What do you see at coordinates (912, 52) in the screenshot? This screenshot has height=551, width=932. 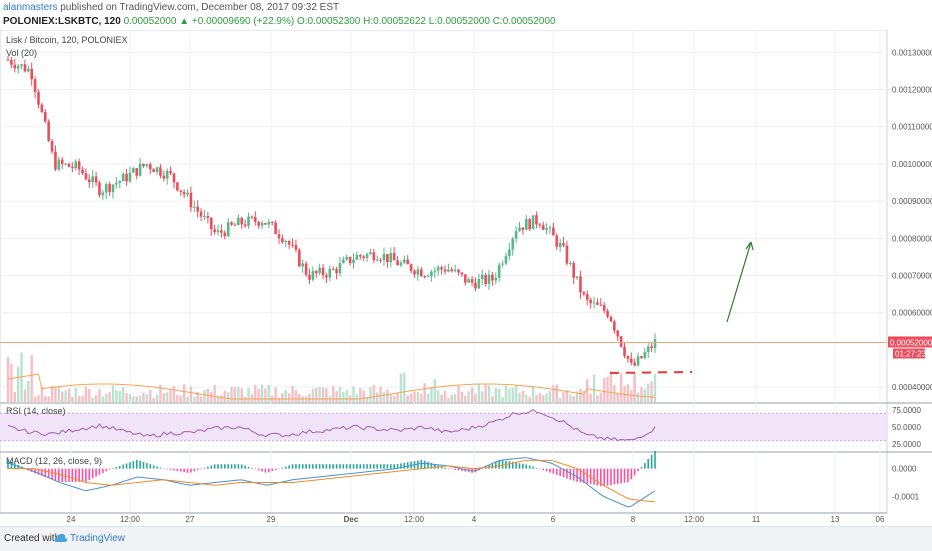 I see `price-tick-label: 0.00130000` at bounding box center [912, 52].